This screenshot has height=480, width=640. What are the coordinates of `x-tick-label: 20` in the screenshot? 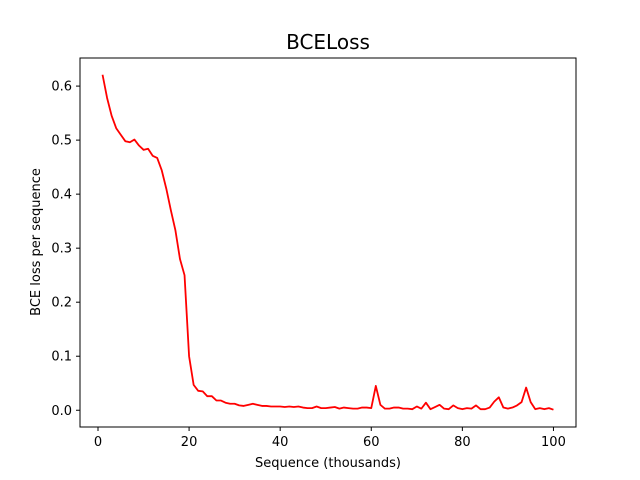 It's located at (189, 442).